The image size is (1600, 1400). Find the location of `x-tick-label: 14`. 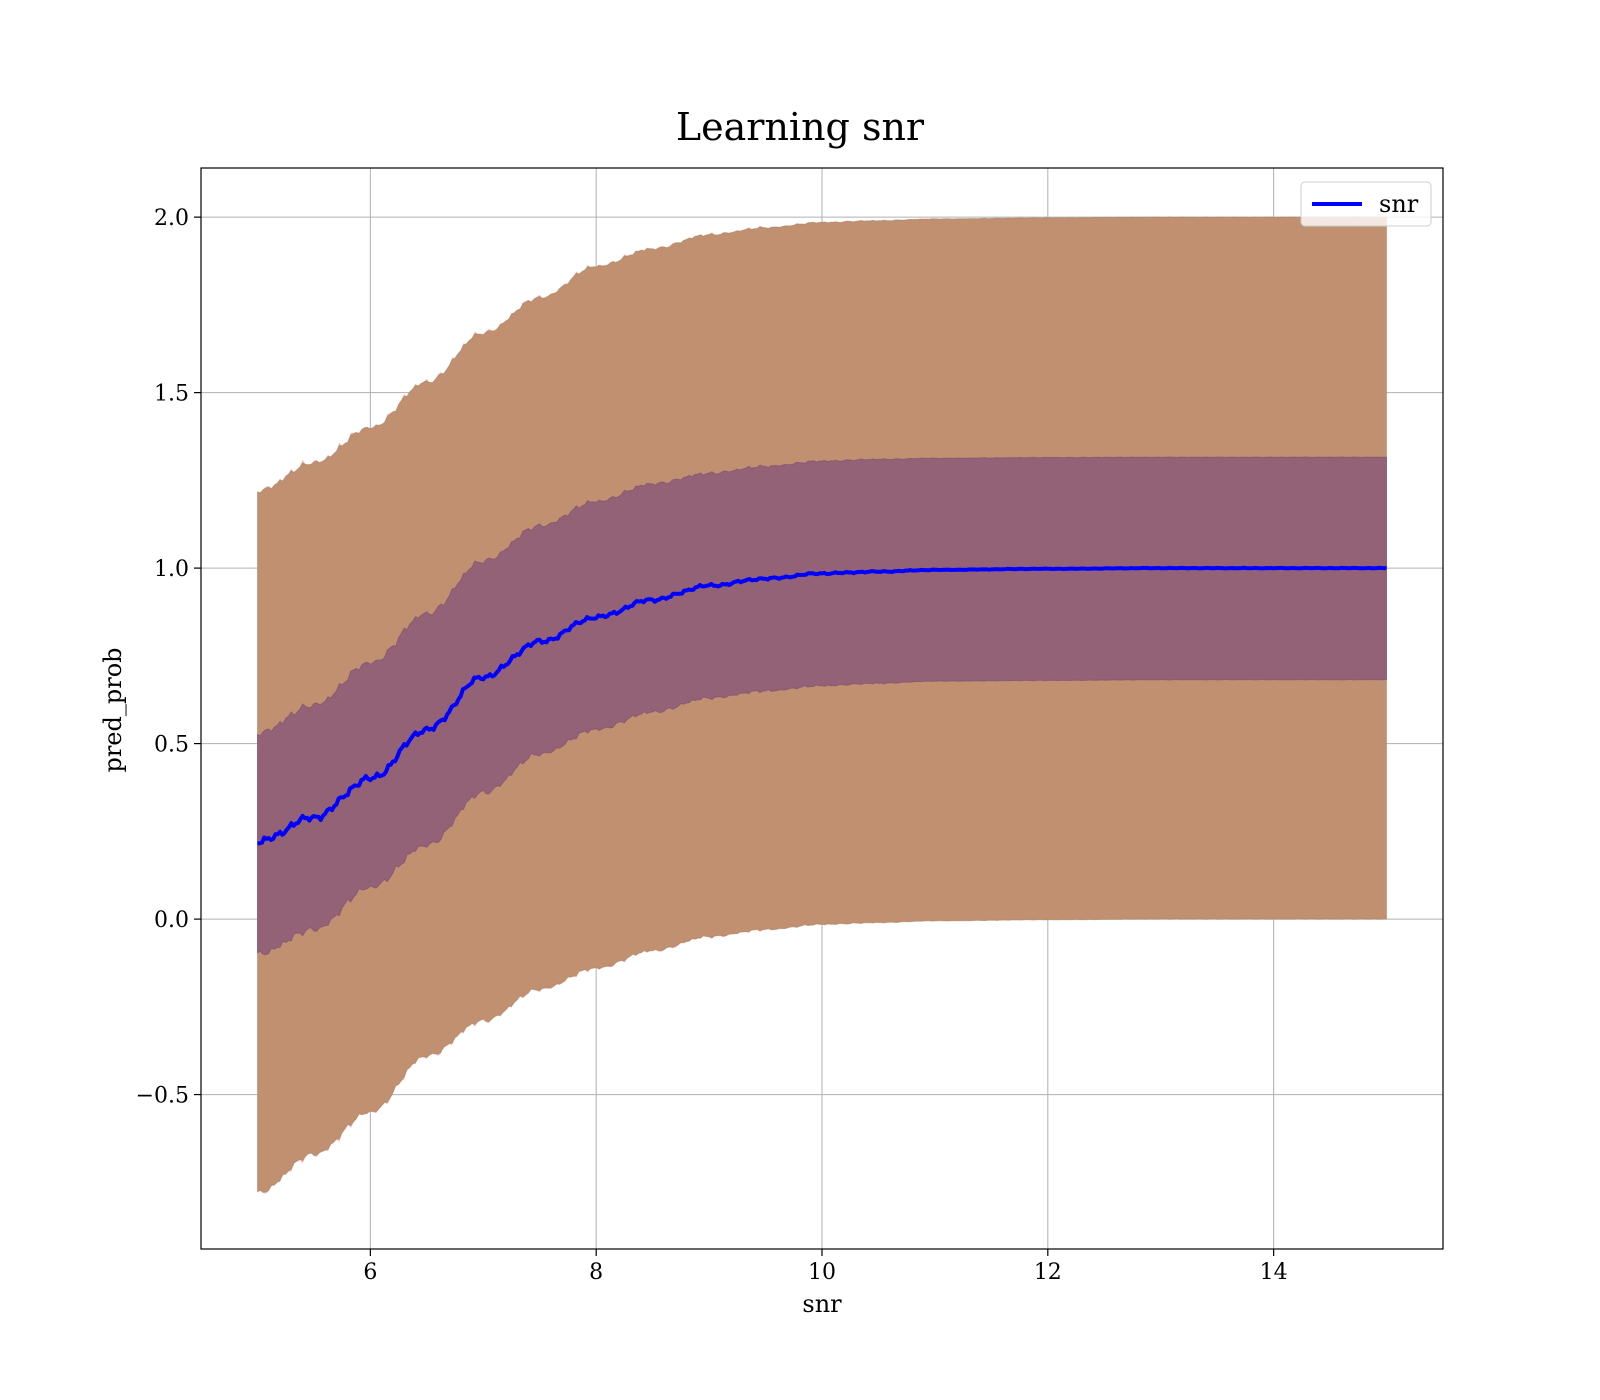

x-tick-label: 14 is located at coordinates (1274, 1272).